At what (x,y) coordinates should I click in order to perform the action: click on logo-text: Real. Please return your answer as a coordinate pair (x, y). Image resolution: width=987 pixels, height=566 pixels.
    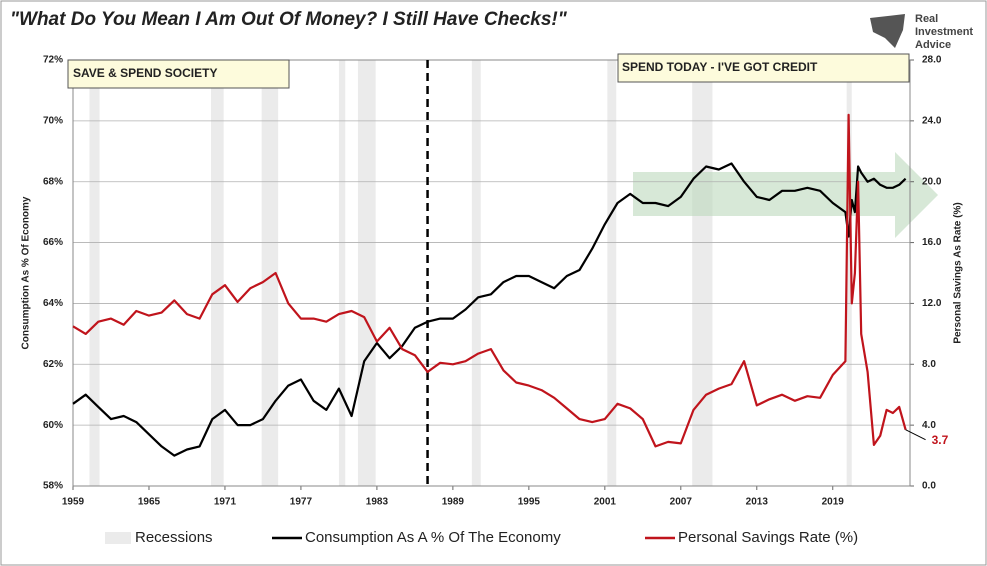
    Looking at the image, I should click on (926, 19).